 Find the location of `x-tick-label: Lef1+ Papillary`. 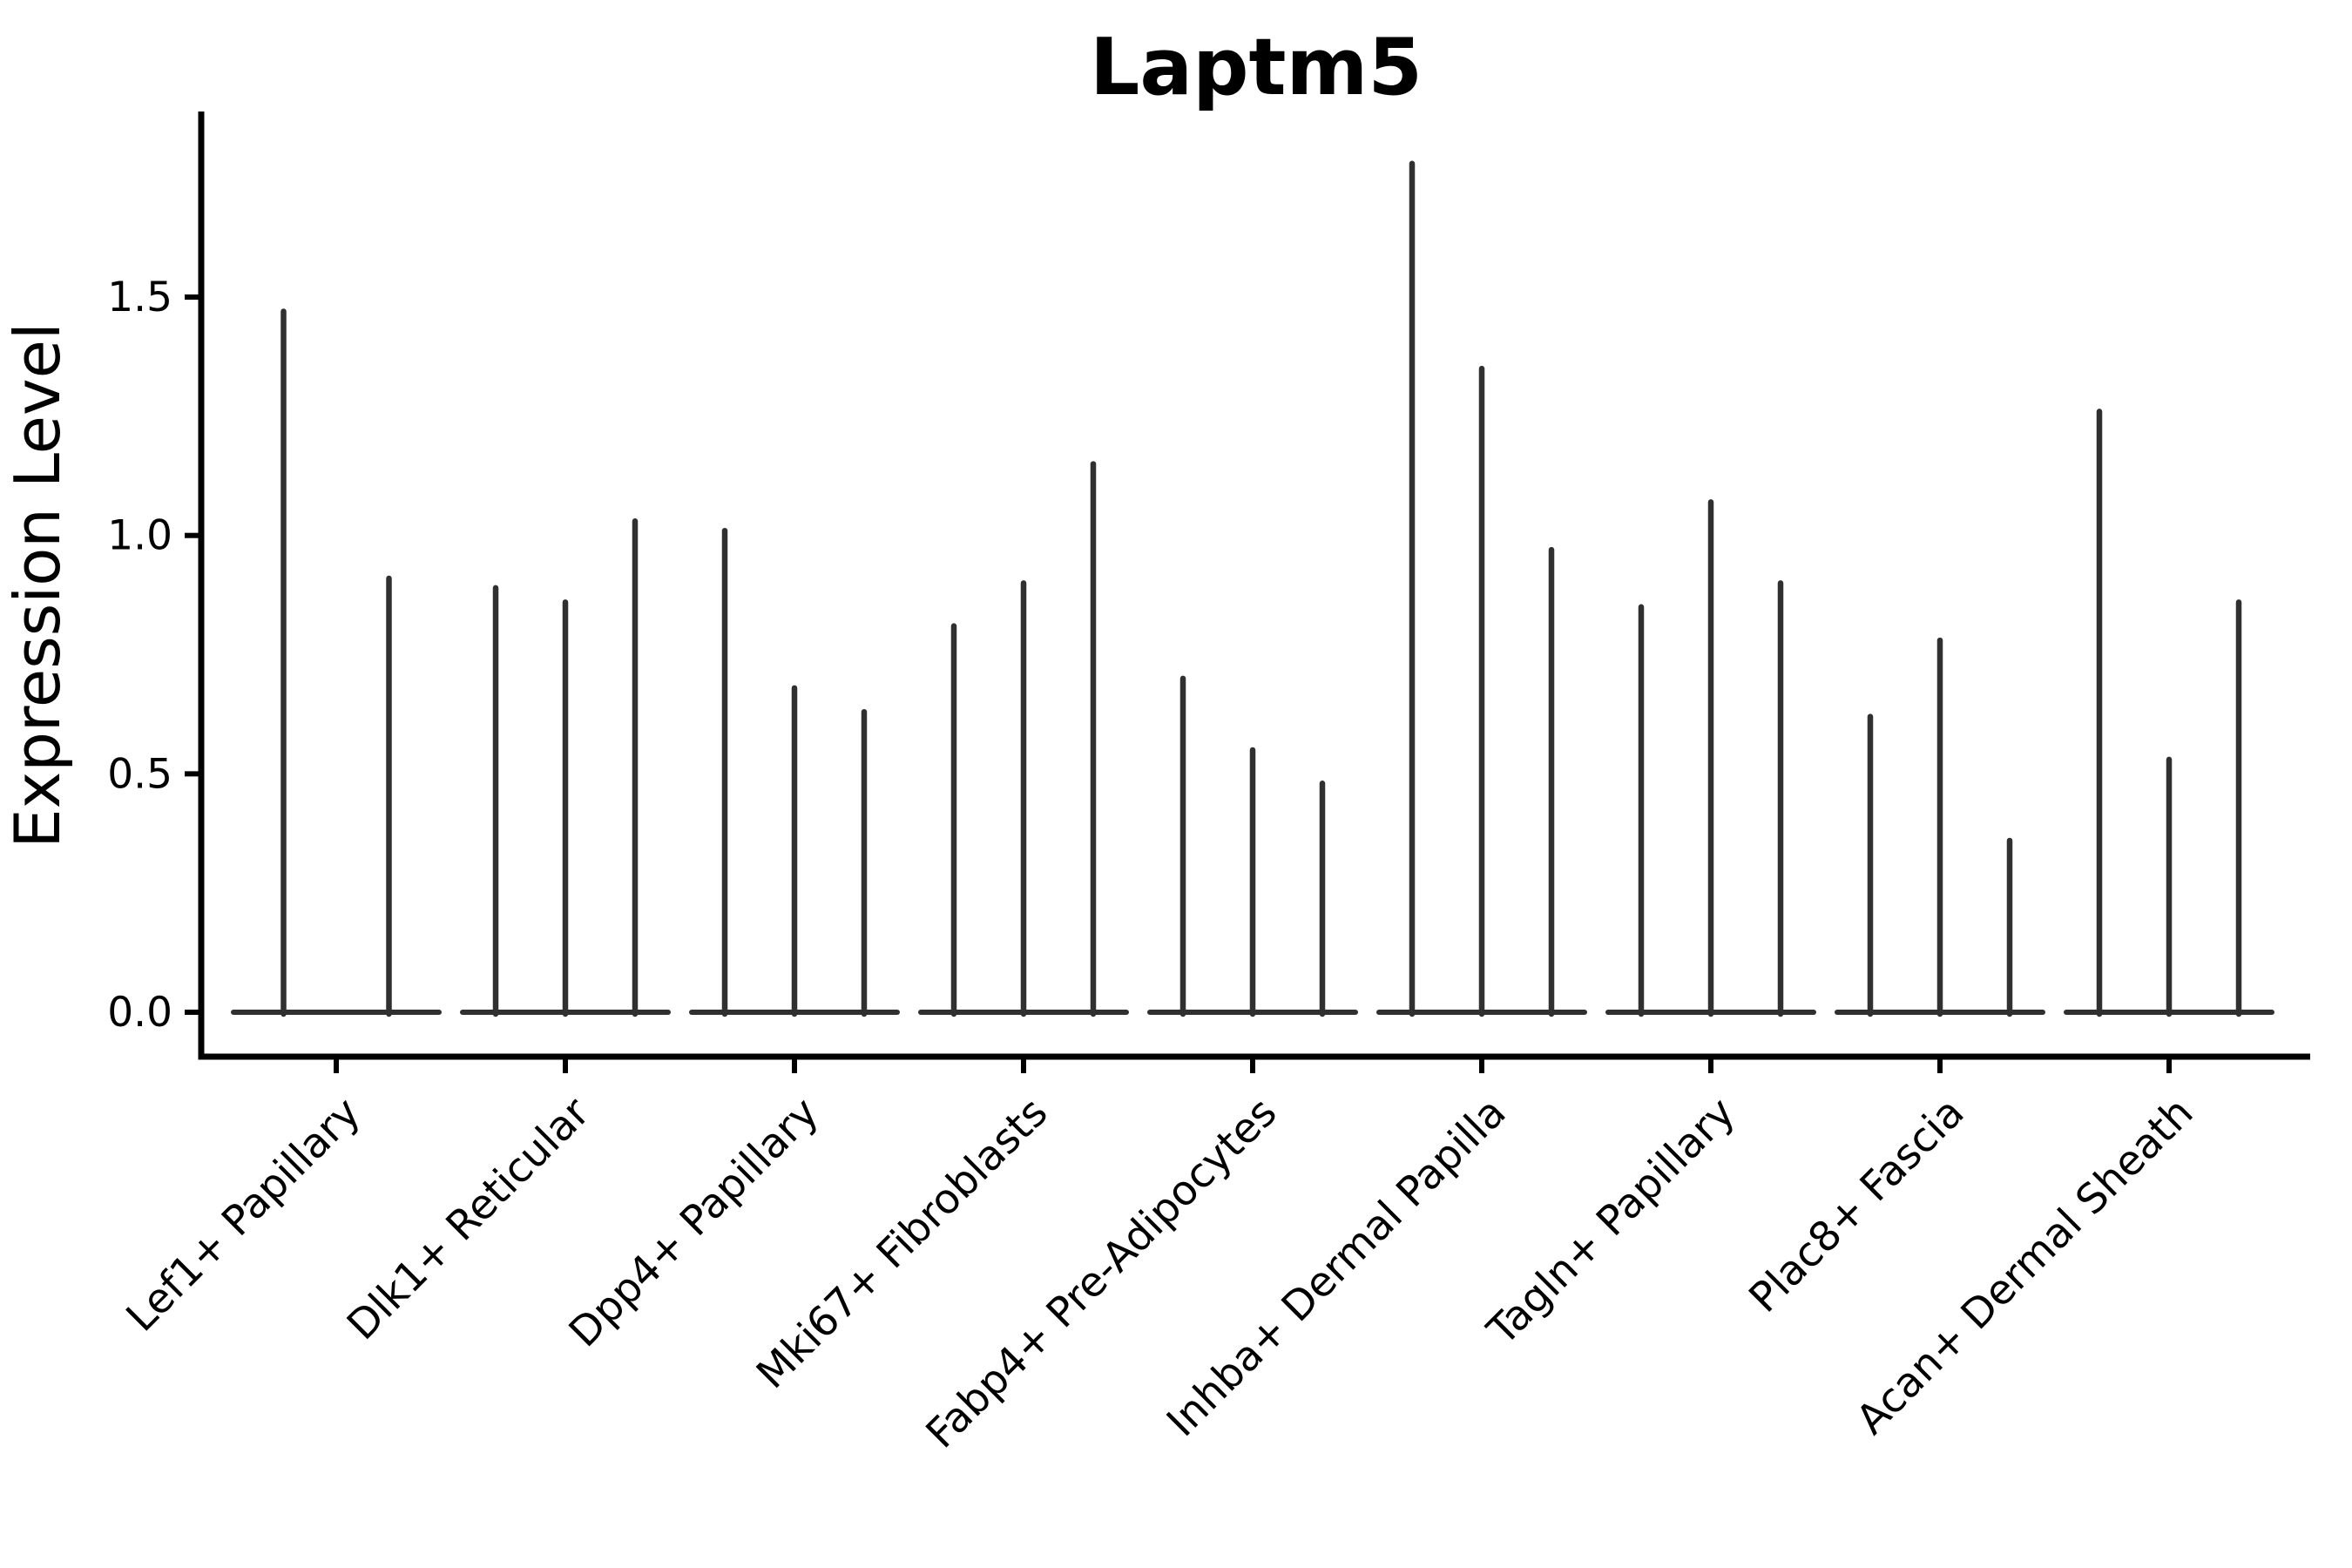

x-tick-label: Lef1+ Papillary is located at coordinates (244, 1215).